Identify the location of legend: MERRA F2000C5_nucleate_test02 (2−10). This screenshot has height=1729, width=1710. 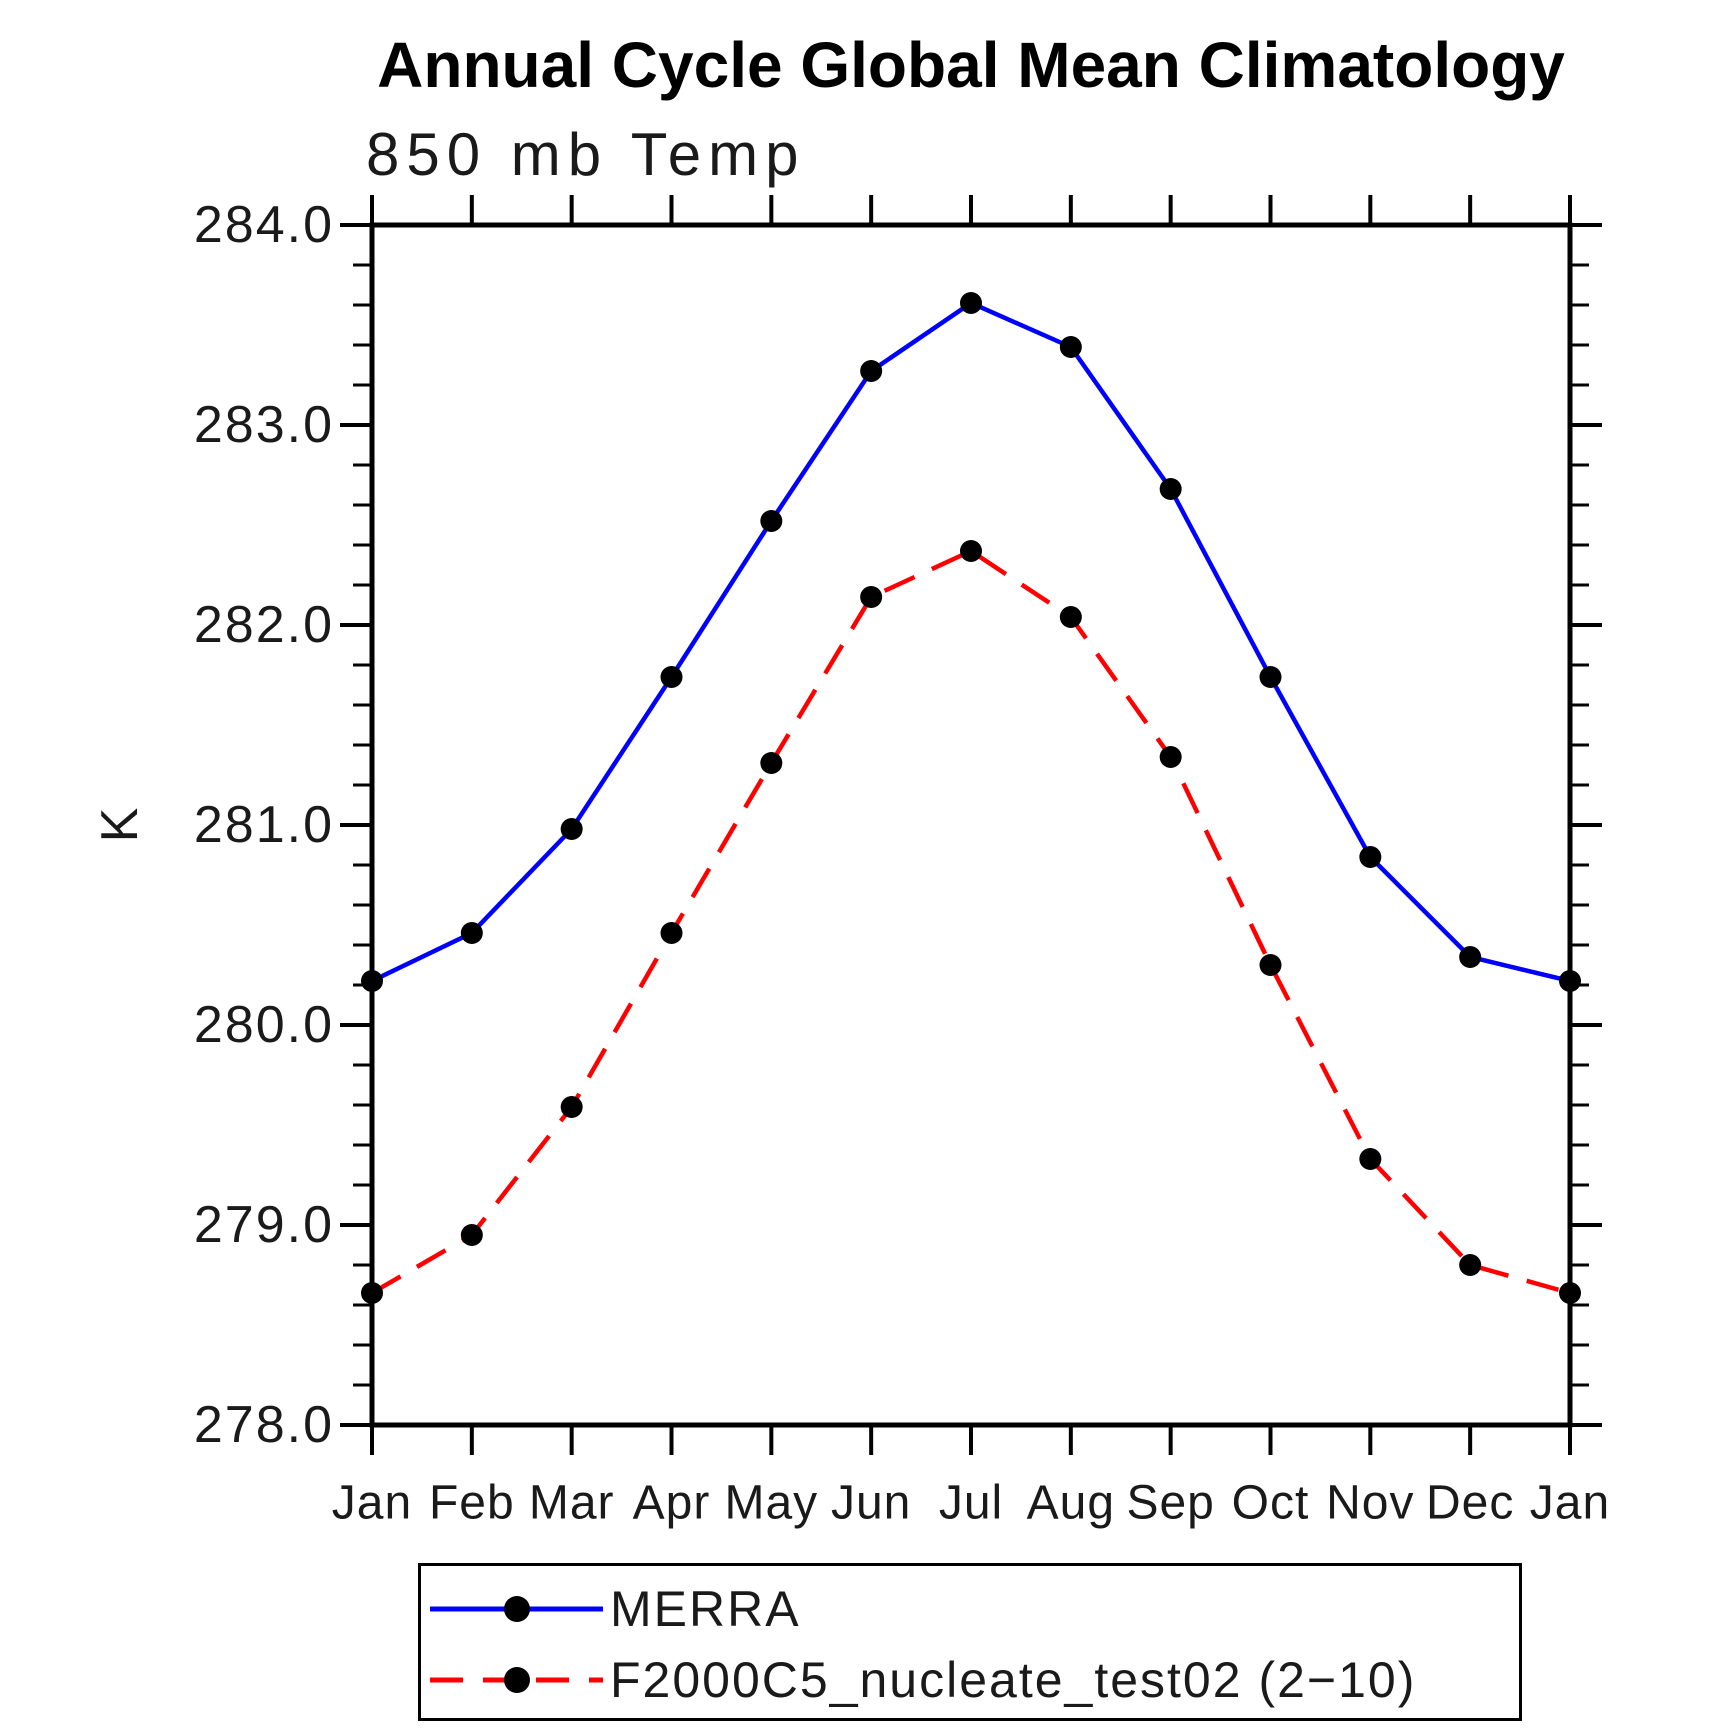
(970, 1642).